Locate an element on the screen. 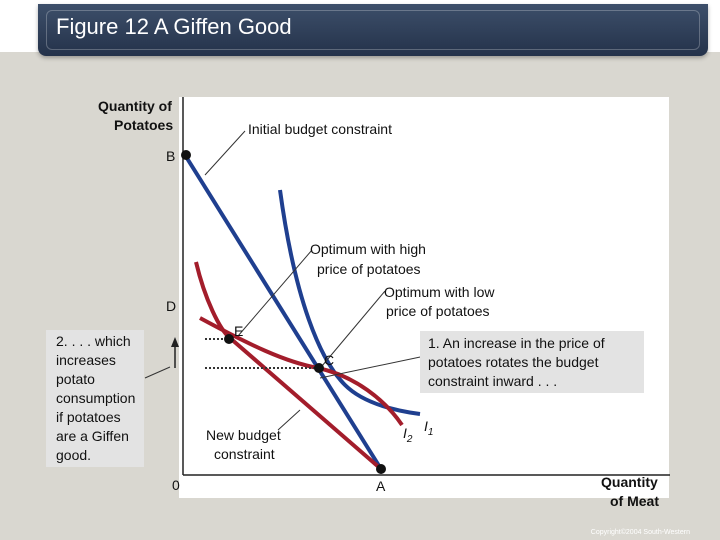 The width and height of the screenshot is (720, 540). curve-i1-label: I1 is located at coordinates (428, 429).